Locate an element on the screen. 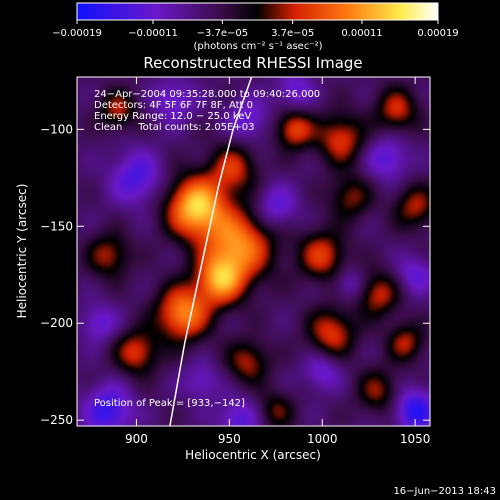  y-tick-label: −100 is located at coordinates (56, 129).